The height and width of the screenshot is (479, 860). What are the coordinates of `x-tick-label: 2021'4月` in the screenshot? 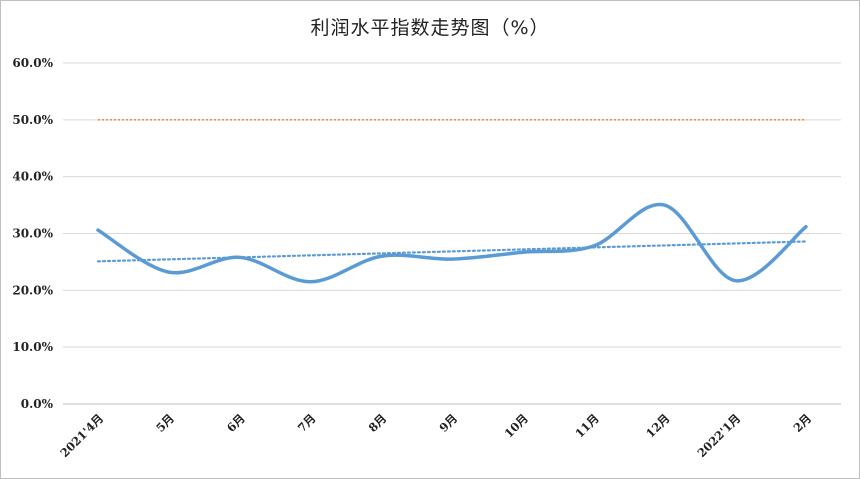 It's located at (81, 435).